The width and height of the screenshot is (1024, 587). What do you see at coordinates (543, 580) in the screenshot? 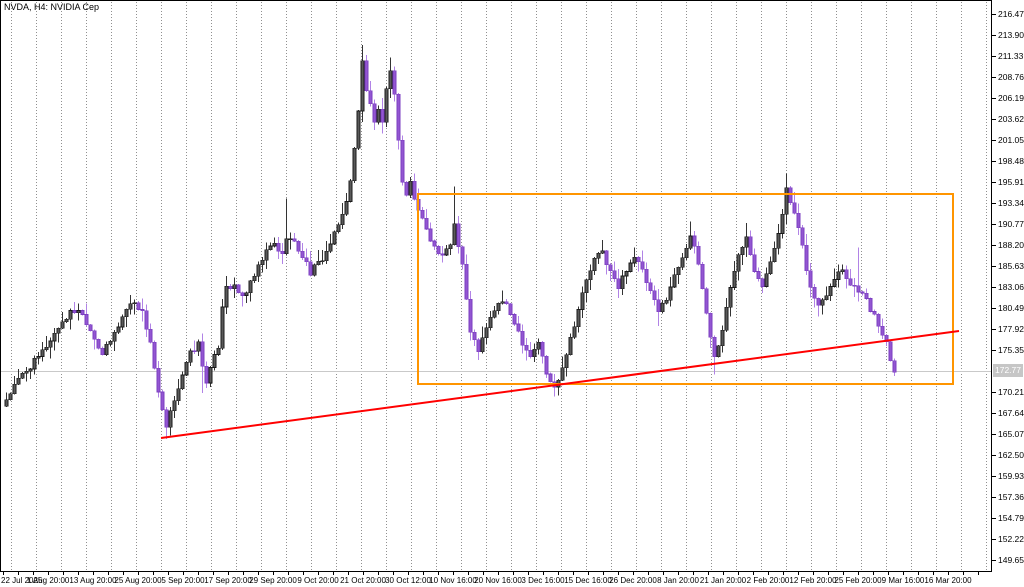
I see `time-axis-label: 3 Dec 16:00` at bounding box center [543, 580].